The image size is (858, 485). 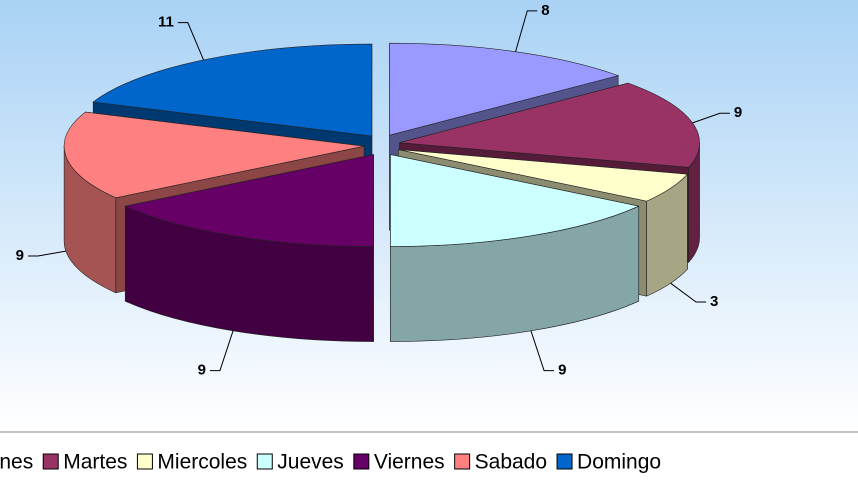 I want to click on data-label: 8, so click(x=545, y=10).